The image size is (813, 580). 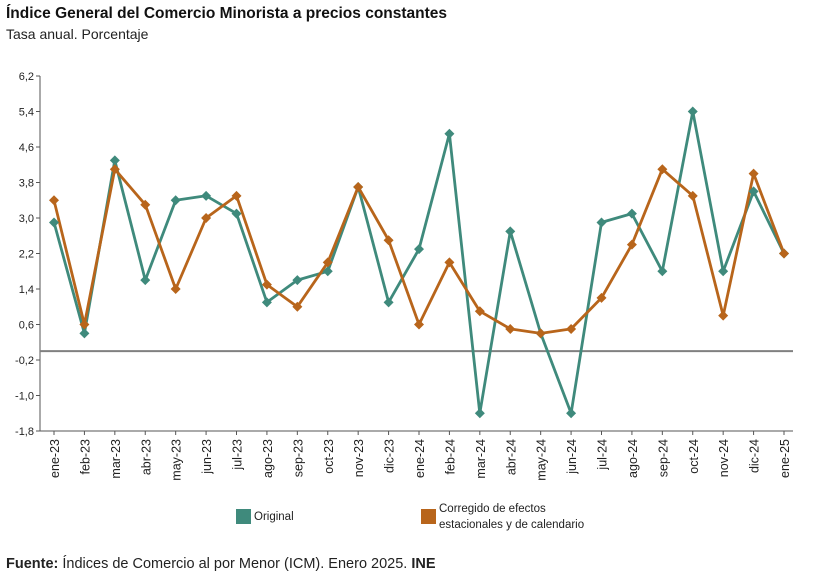 I want to click on x-tick-label: feb-24, so click(x=450, y=456).